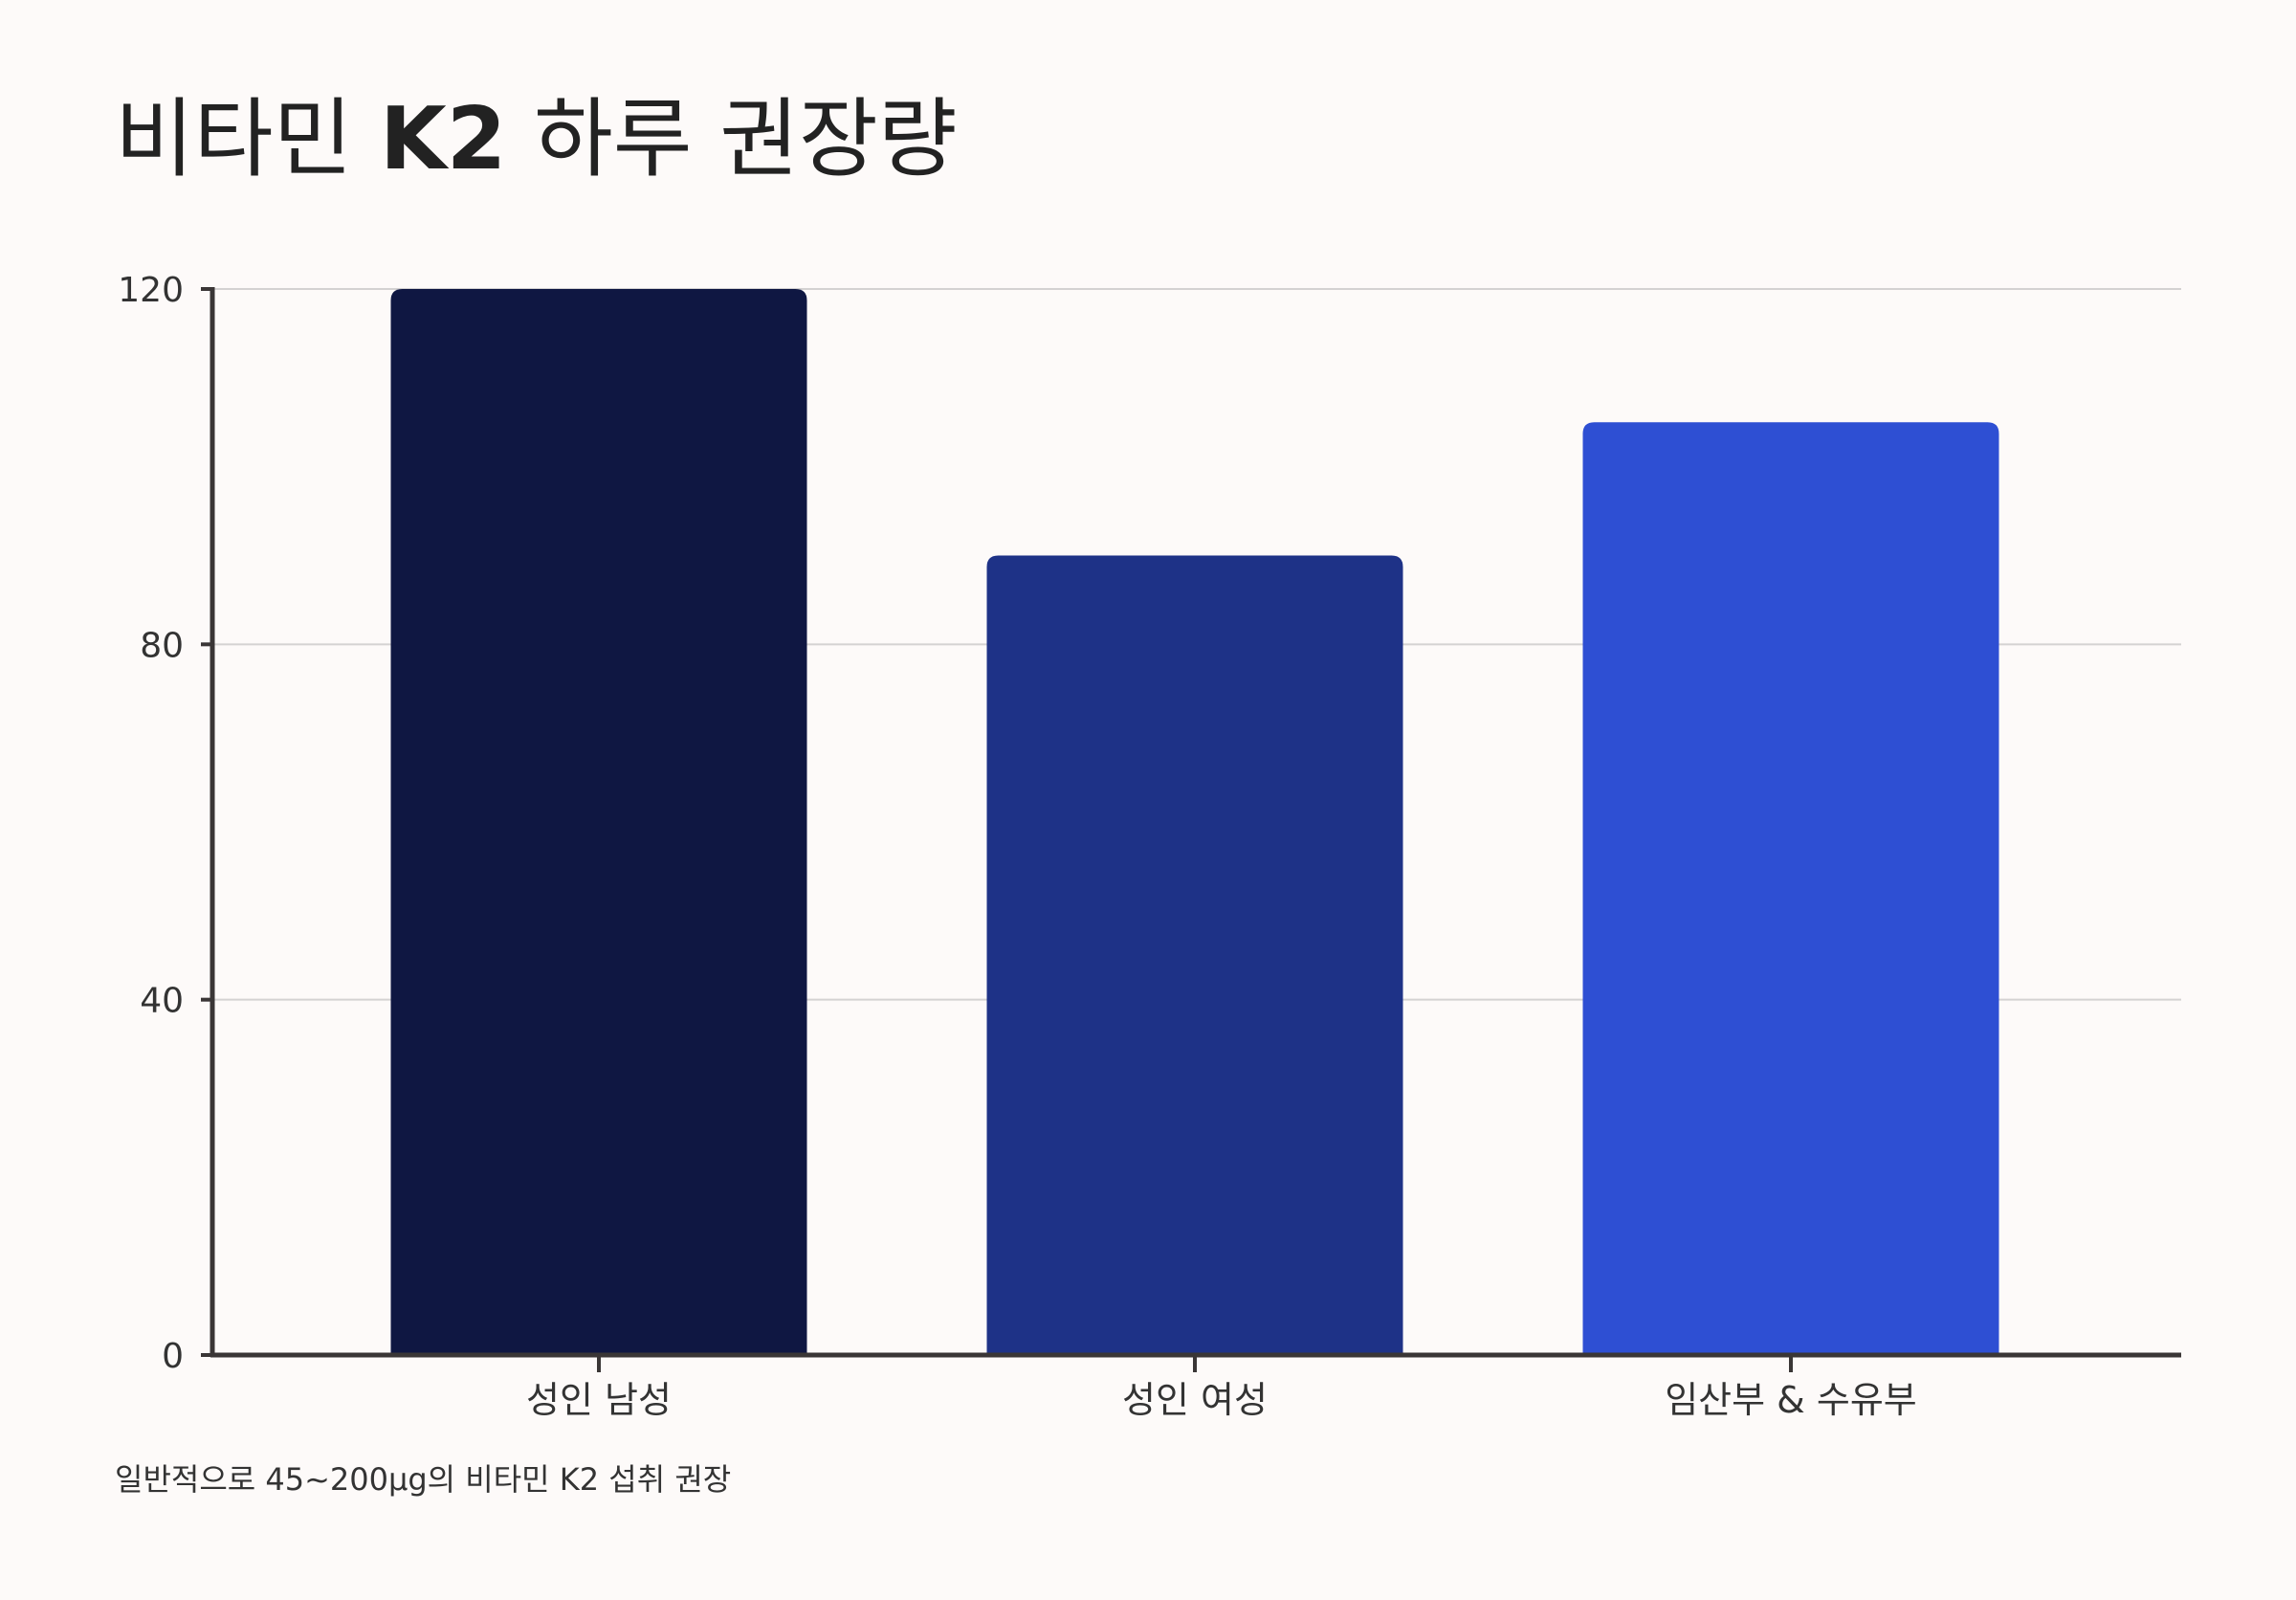  I want to click on y-tick-label-80: 80, so click(162, 645).